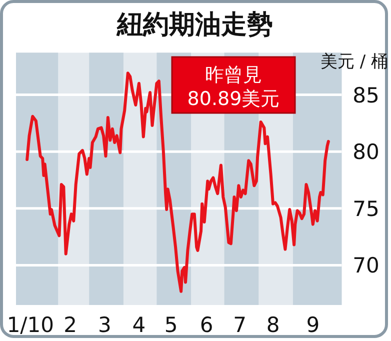 The image size is (391, 341). I want to click on y-tick-label: 70, so click(366, 266).